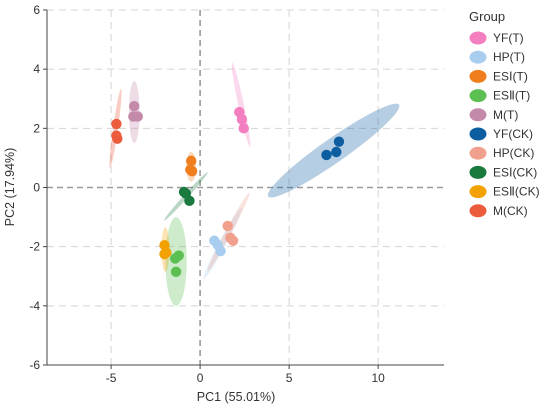 The height and width of the screenshot is (409, 550). What do you see at coordinates (508, 38) in the screenshot?
I see `legend-label: YF(T)` at bounding box center [508, 38].